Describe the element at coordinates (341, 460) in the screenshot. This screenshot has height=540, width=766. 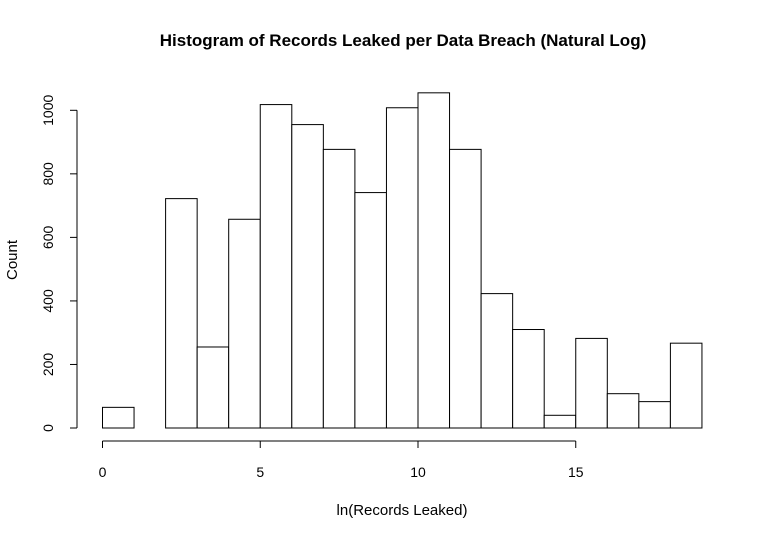
I see `x-axis: 0 5 10 15` at that location.